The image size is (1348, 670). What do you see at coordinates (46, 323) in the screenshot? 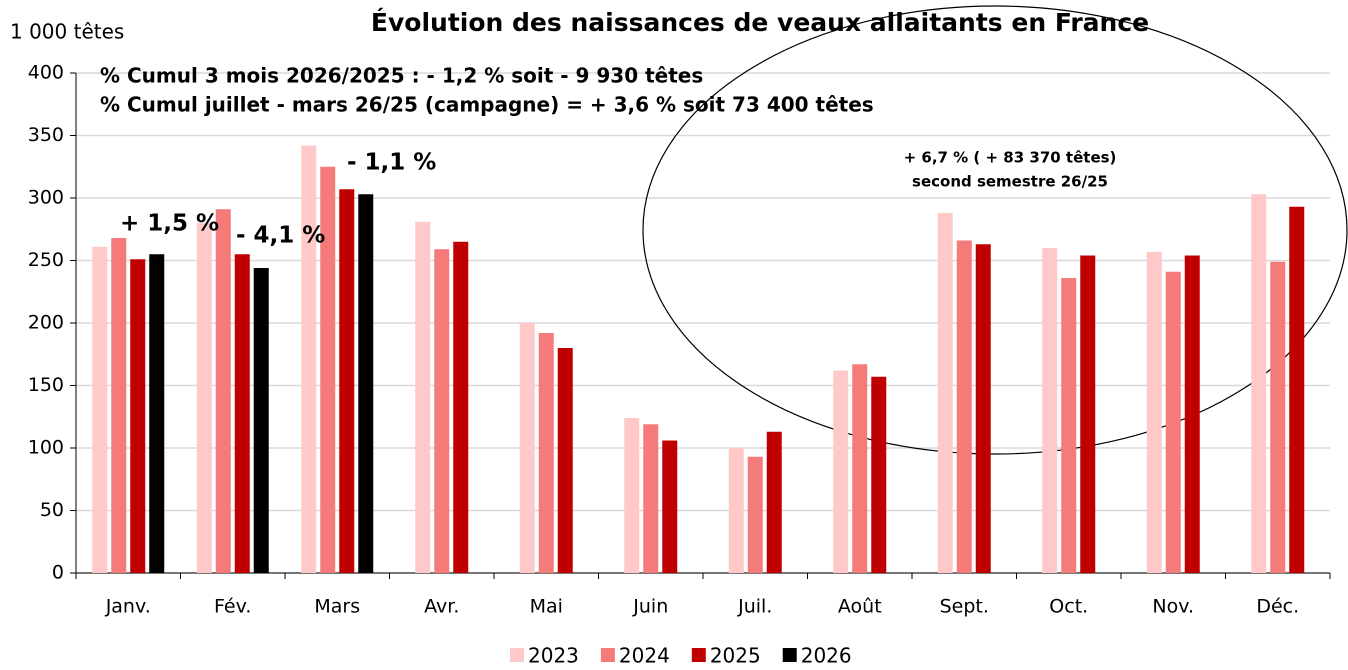
I see `y-tick-label: 200` at bounding box center [46, 323].